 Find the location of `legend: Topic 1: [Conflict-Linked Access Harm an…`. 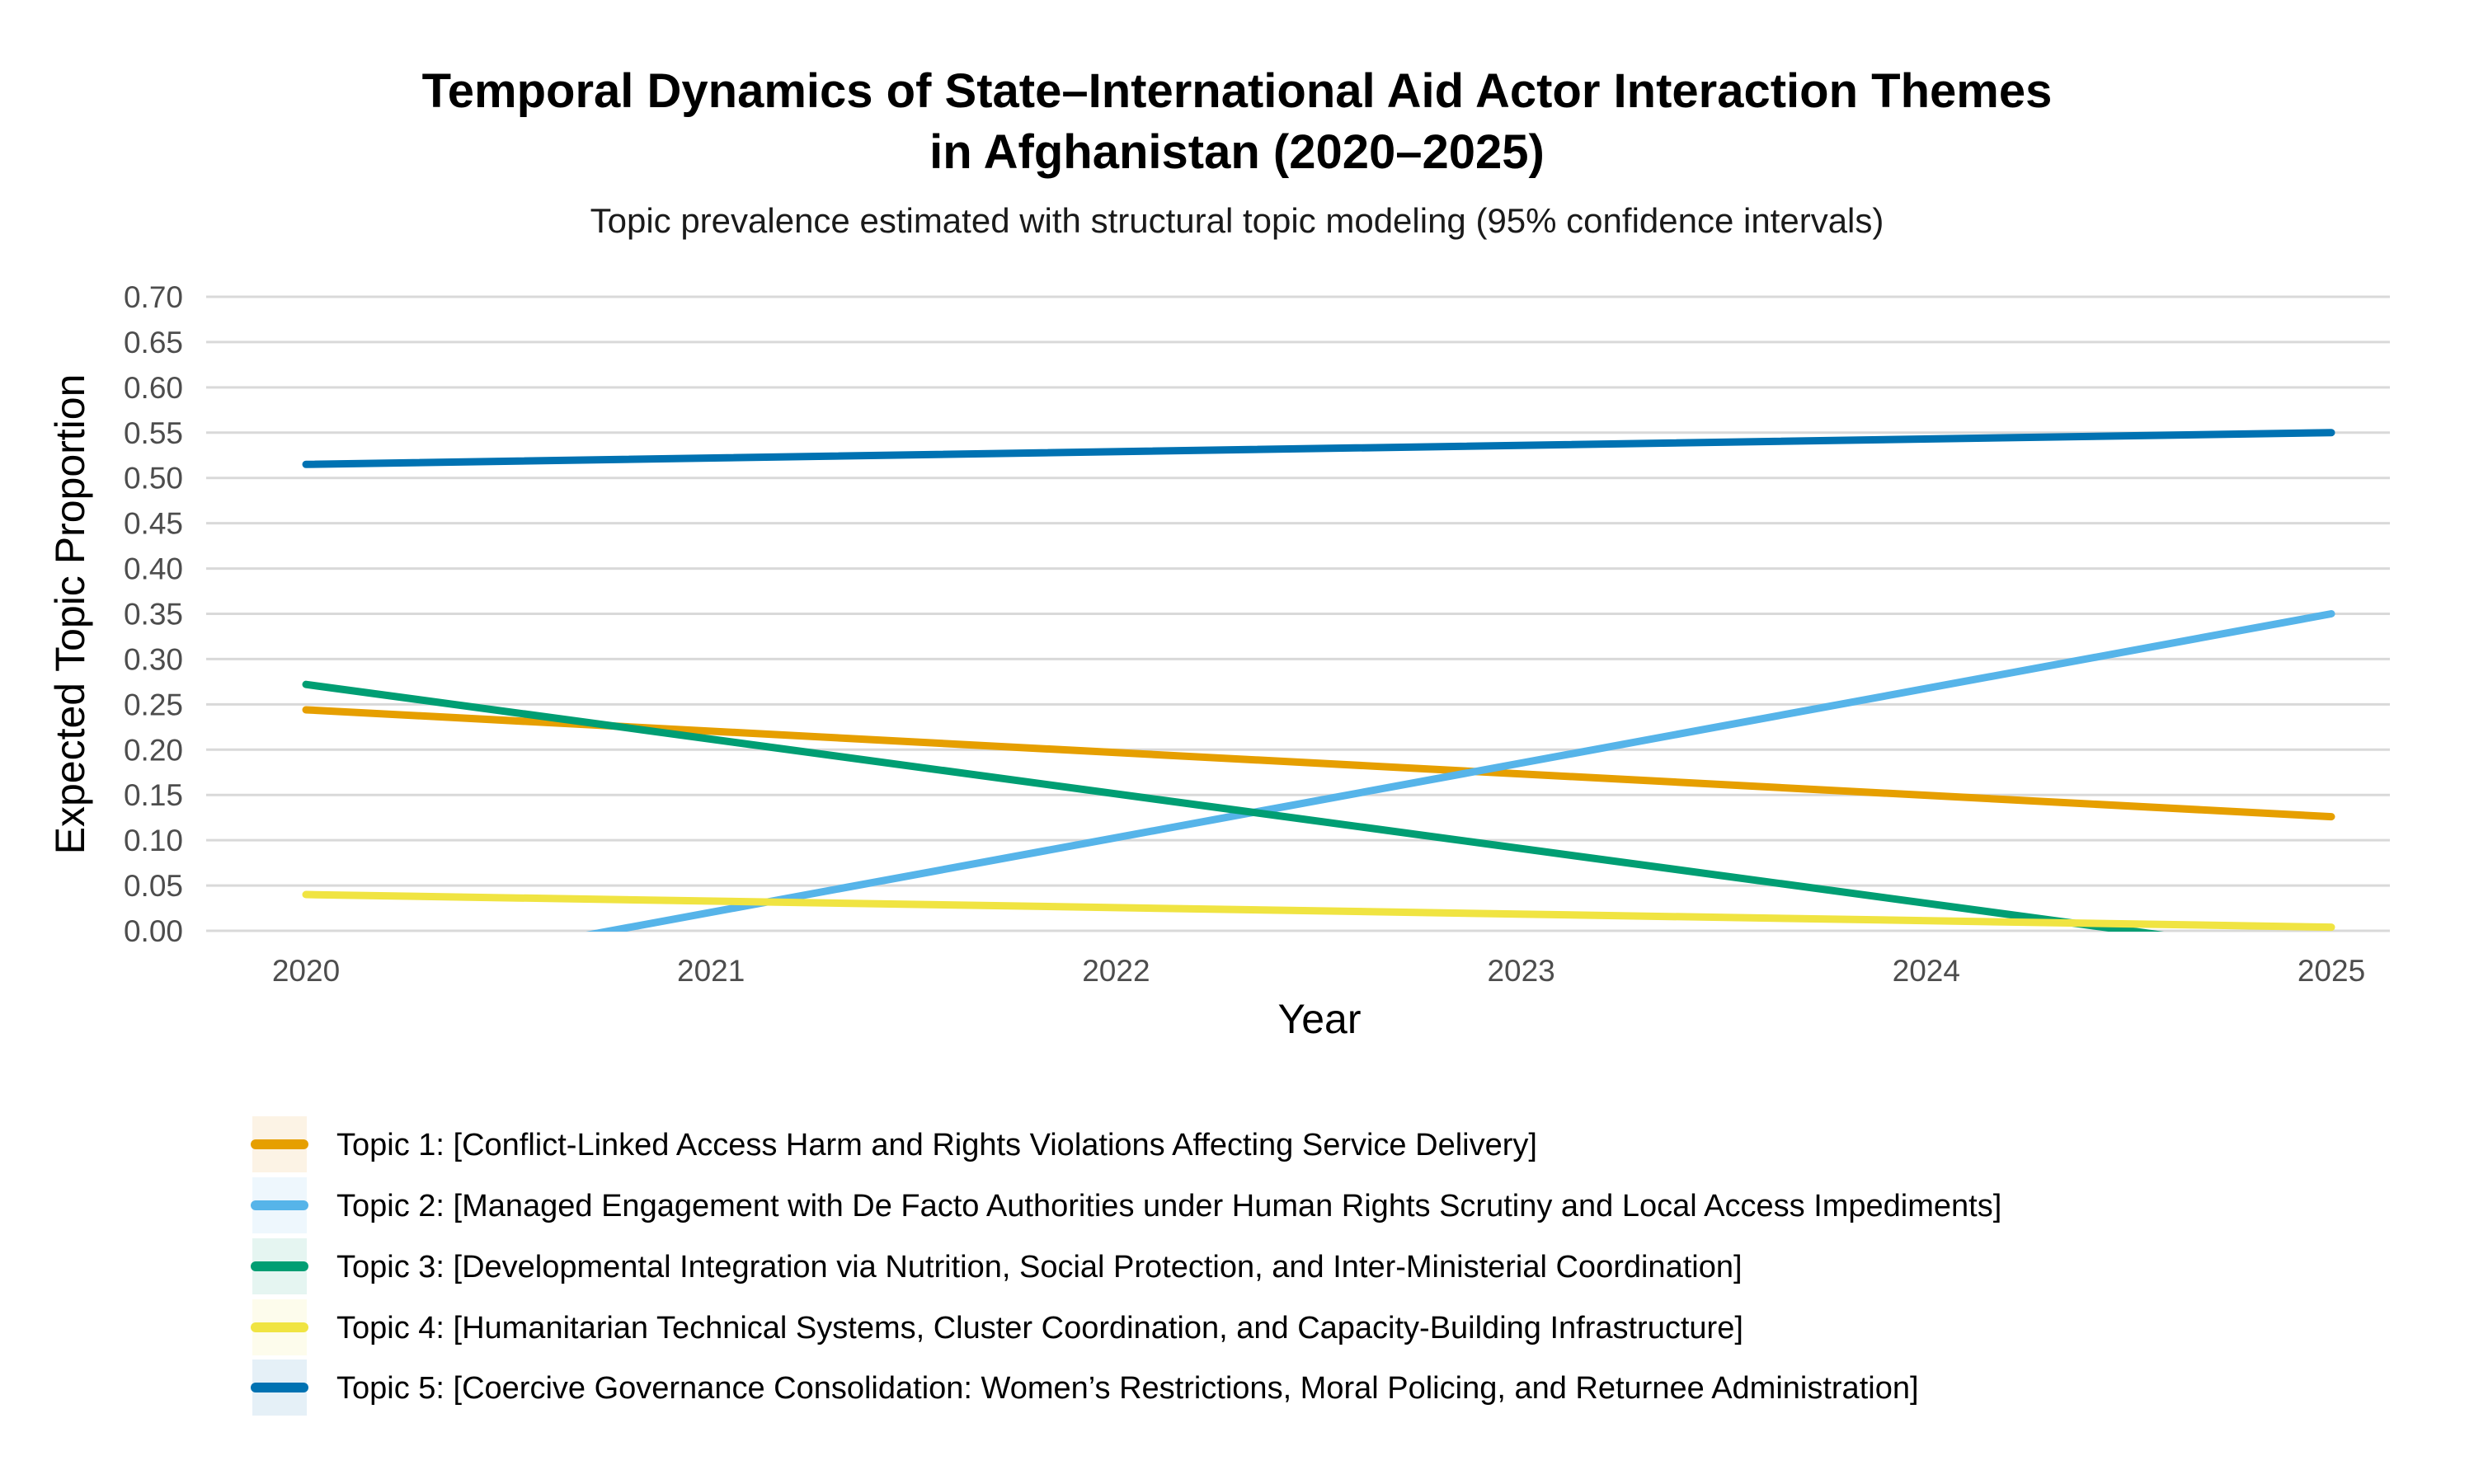

legend: Topic 1: [Conflict-Linked Access Harm an… is located at coordinates (1126, 1266).